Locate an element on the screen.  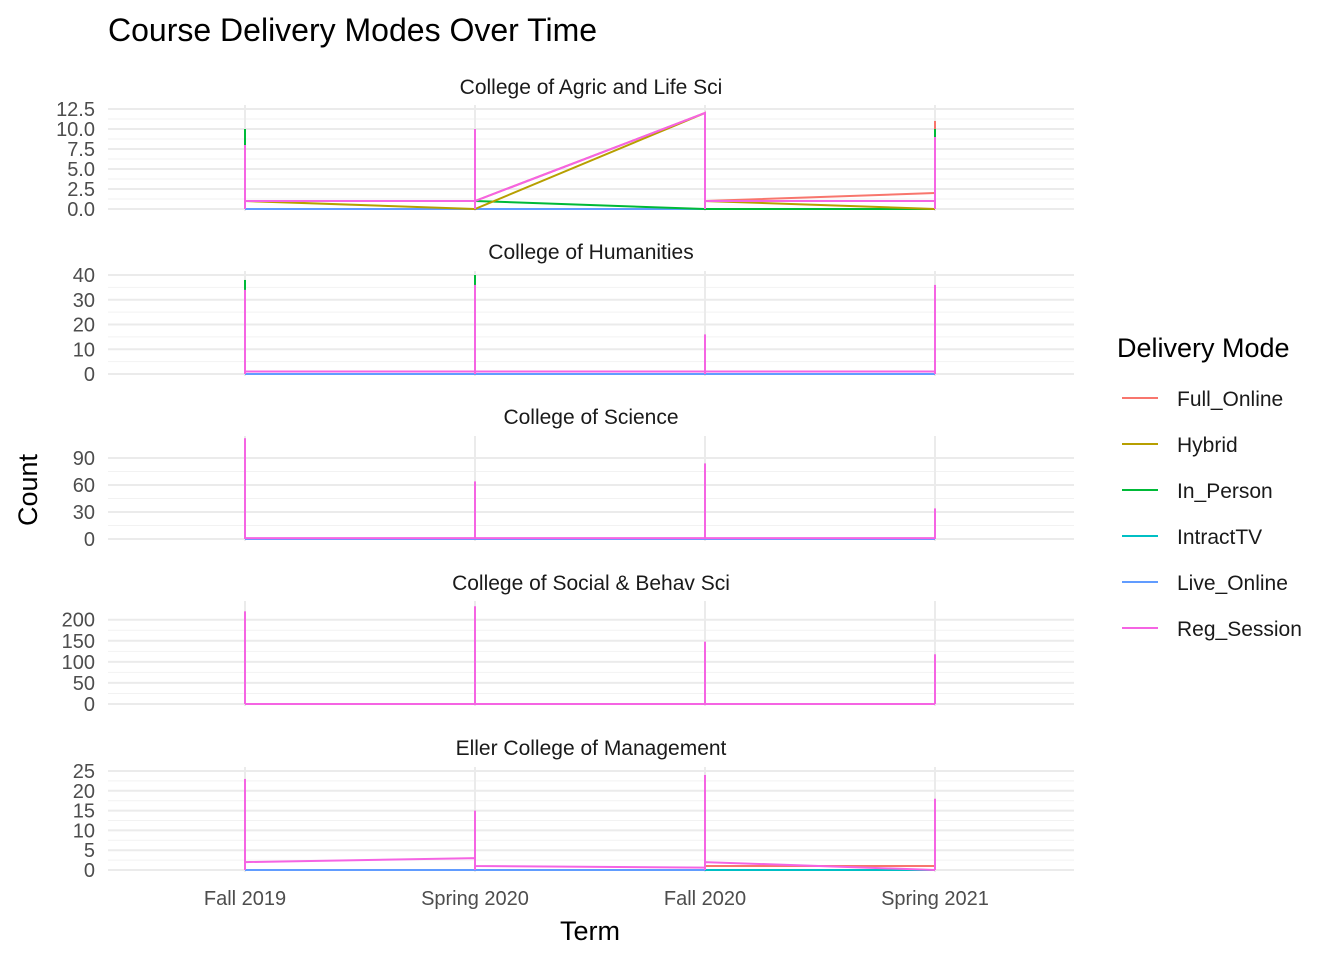
series-line-hybrid is located at coordinates (590, 161).